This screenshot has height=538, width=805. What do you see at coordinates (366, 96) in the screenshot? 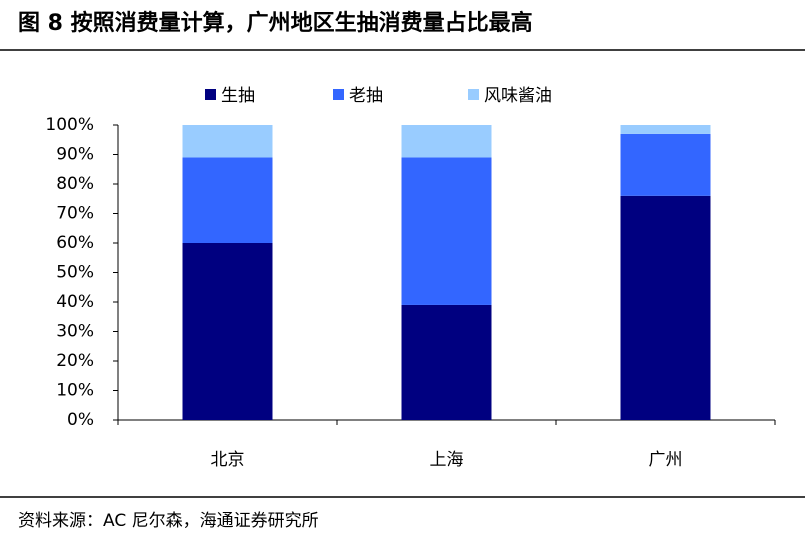
I see `legend-label: 老抽` at bounding box center [366, 96].